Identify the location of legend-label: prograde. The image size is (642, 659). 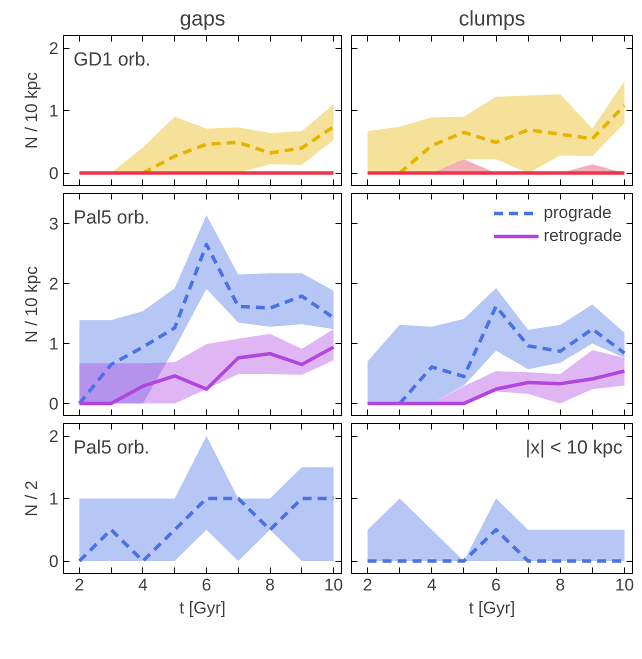
(578, 213).